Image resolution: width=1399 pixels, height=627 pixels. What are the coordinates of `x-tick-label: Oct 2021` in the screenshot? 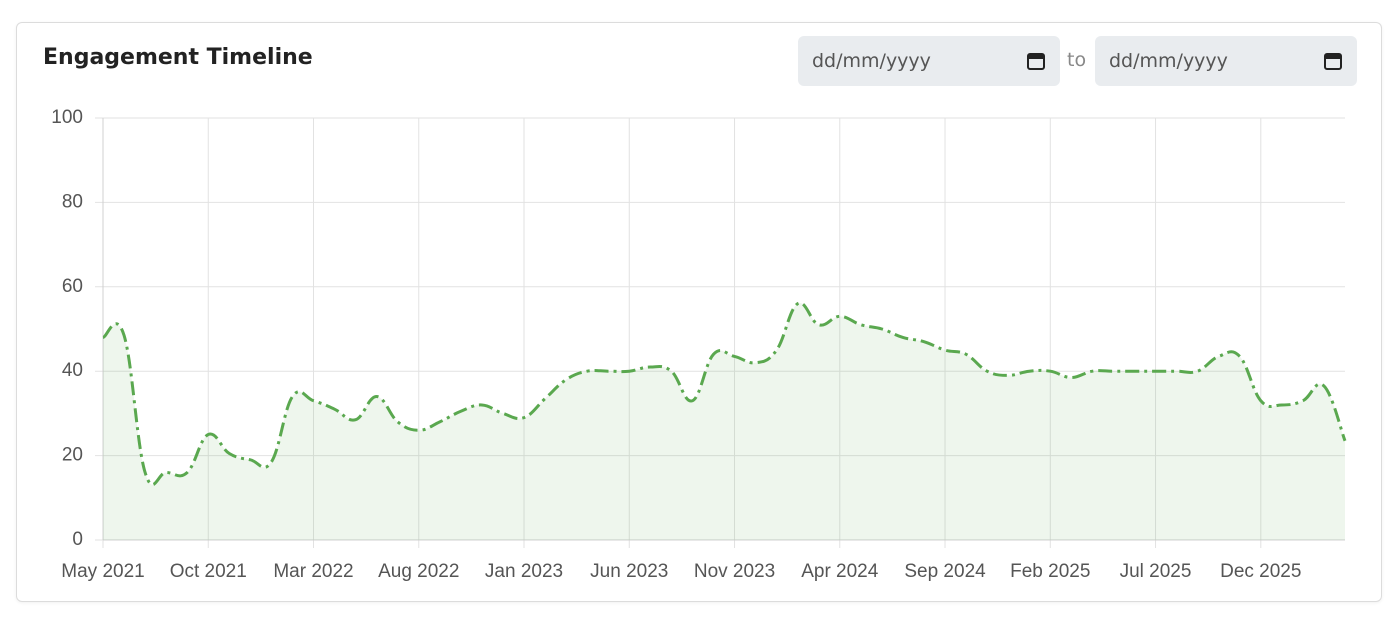 It's located at (208, 571).